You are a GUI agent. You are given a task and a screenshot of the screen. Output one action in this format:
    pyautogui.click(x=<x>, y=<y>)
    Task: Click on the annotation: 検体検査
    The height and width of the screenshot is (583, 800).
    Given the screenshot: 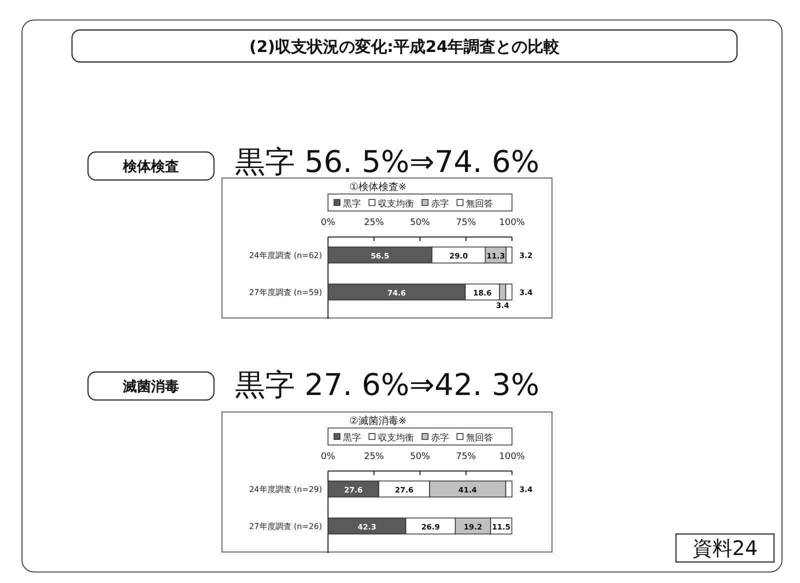 What is the action you would take?
    pyautogui.click(x=151, y=166)
    